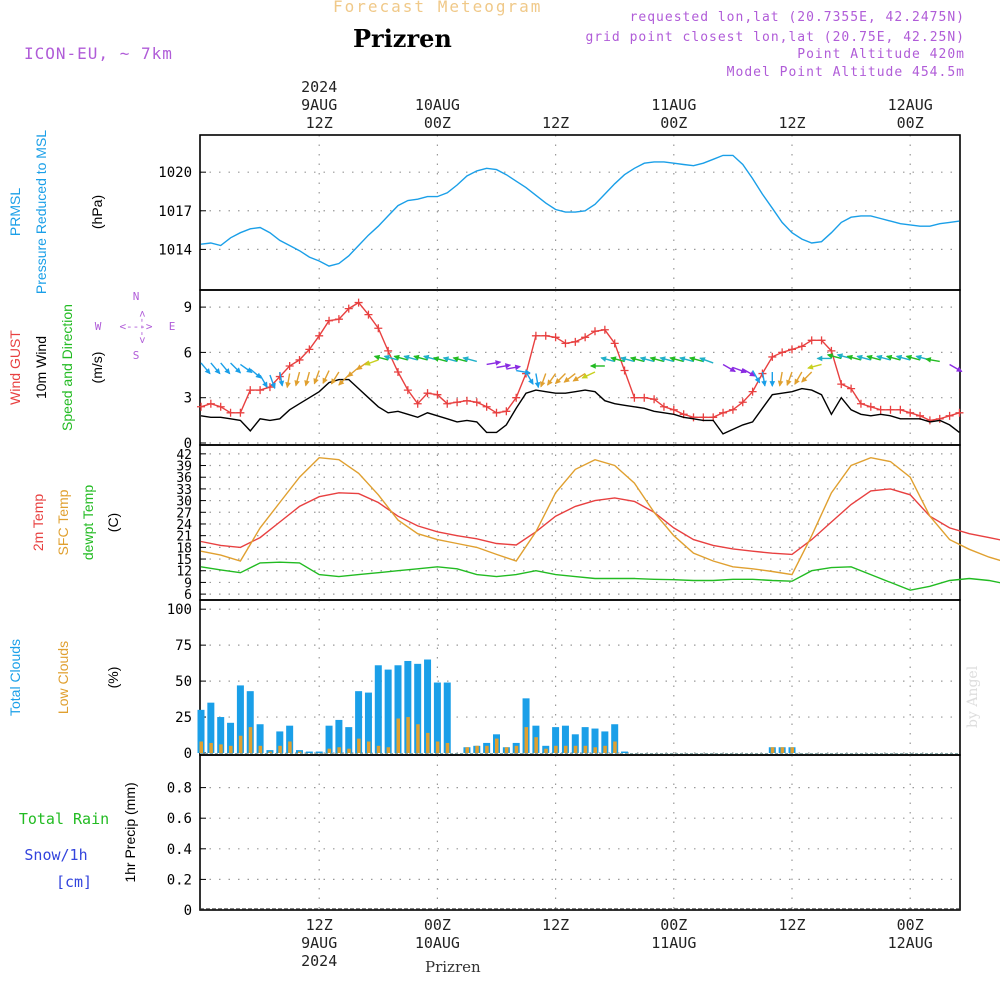 This screenshot has width=1000, height=1000. What do you see at coordinates (179, 610) in the screenshot?
I see `y-tick-label: 100` at bounding box center [179, 610].